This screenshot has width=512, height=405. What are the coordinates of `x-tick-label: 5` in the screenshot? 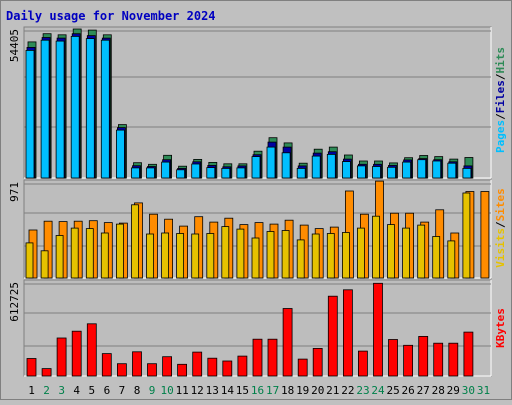 It's located at (91, 390).